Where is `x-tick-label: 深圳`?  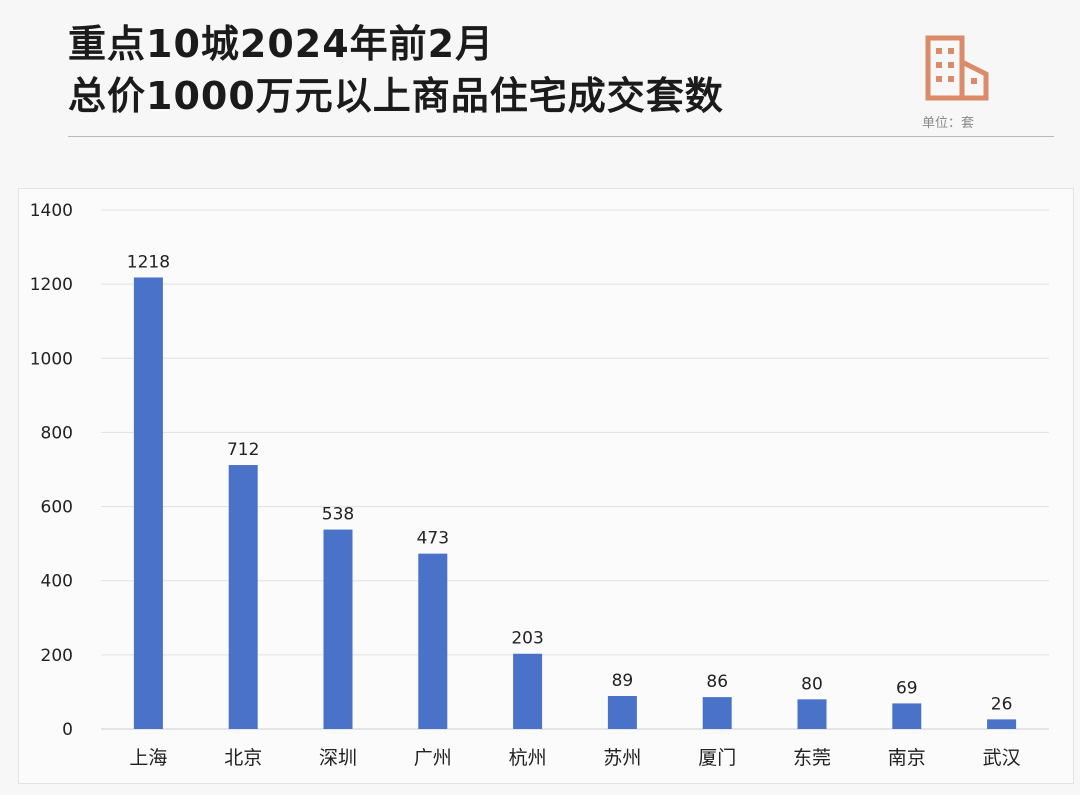 x-tick-label: 深圳 is located at coordinates (338, 758).